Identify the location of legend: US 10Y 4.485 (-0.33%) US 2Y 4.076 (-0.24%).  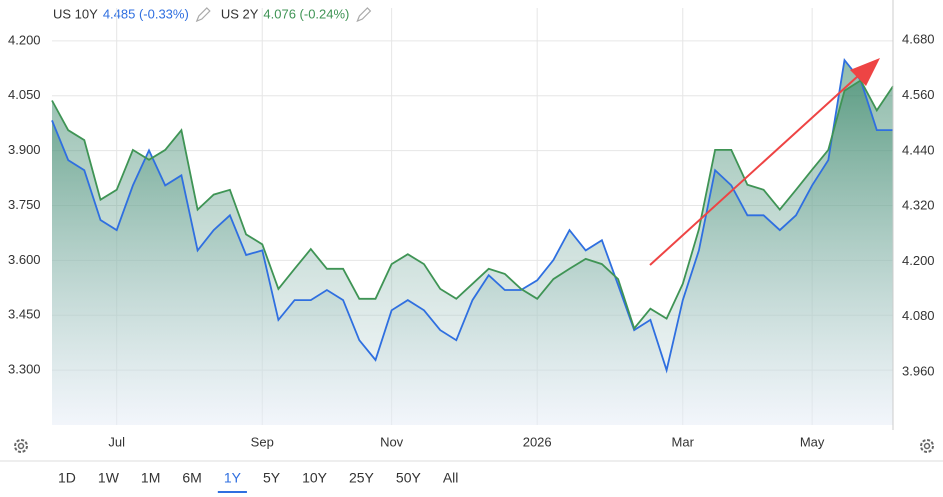
(212, 14).